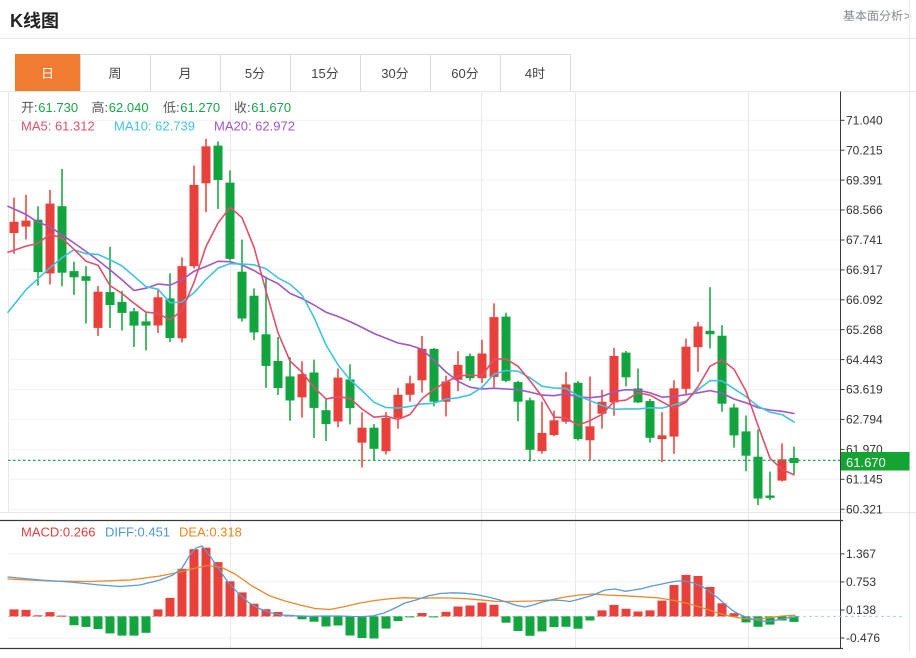 This screenshot has width=916, height=658. I want to click on svg-text: 63.619, so click(864, 390).